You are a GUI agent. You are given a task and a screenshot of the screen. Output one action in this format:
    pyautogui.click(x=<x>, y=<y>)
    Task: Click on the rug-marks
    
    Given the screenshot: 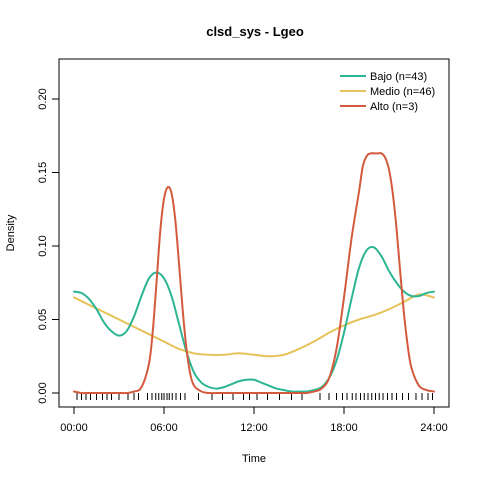 What is the action you would take?
    pyautogui.click(x=254, y=396)
    